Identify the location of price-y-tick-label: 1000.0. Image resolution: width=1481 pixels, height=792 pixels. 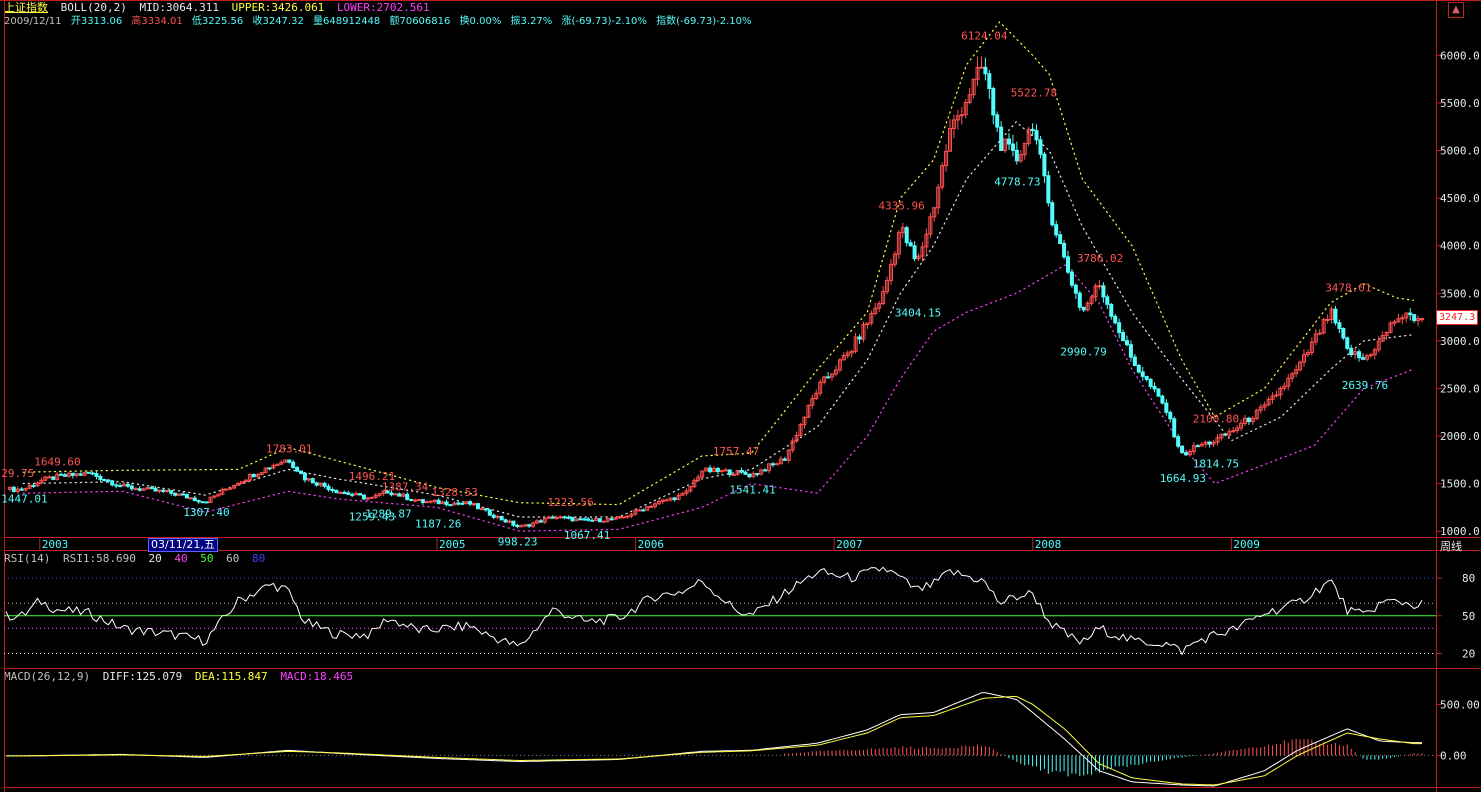
(1460, 531).